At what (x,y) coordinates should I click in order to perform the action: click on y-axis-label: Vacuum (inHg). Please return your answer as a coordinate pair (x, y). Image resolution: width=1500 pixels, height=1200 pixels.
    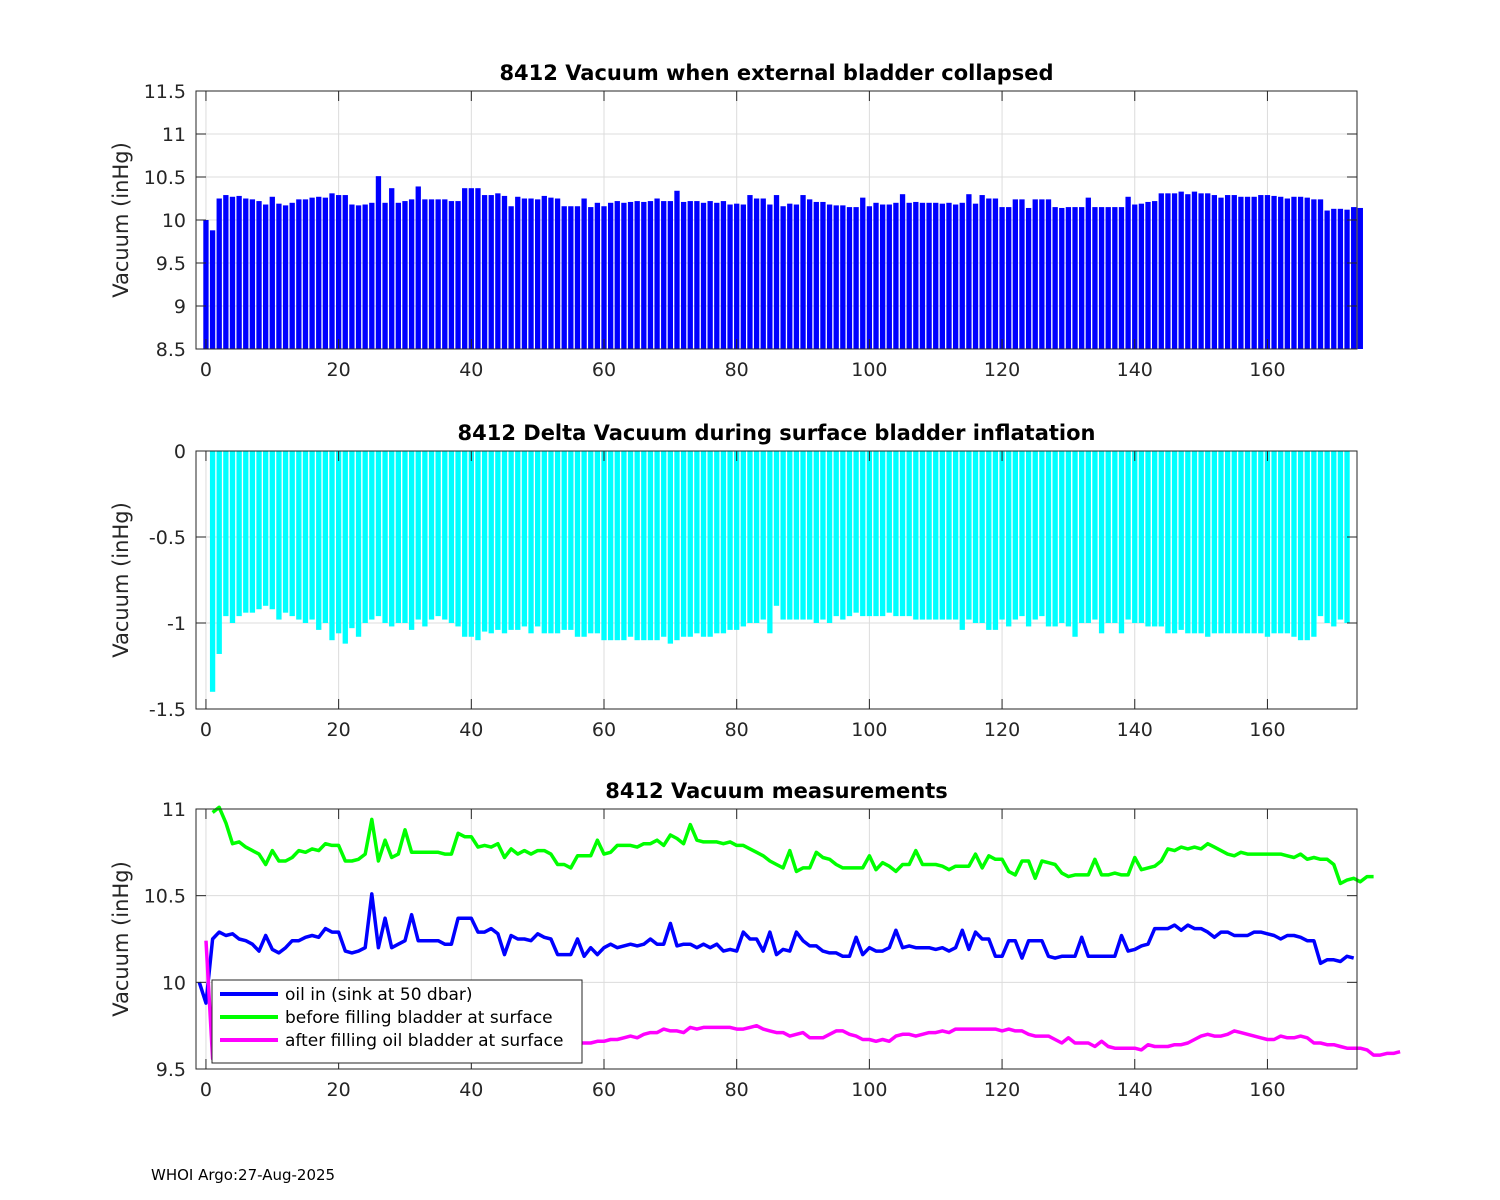
    Looking at the image, I should click on (121, 939).